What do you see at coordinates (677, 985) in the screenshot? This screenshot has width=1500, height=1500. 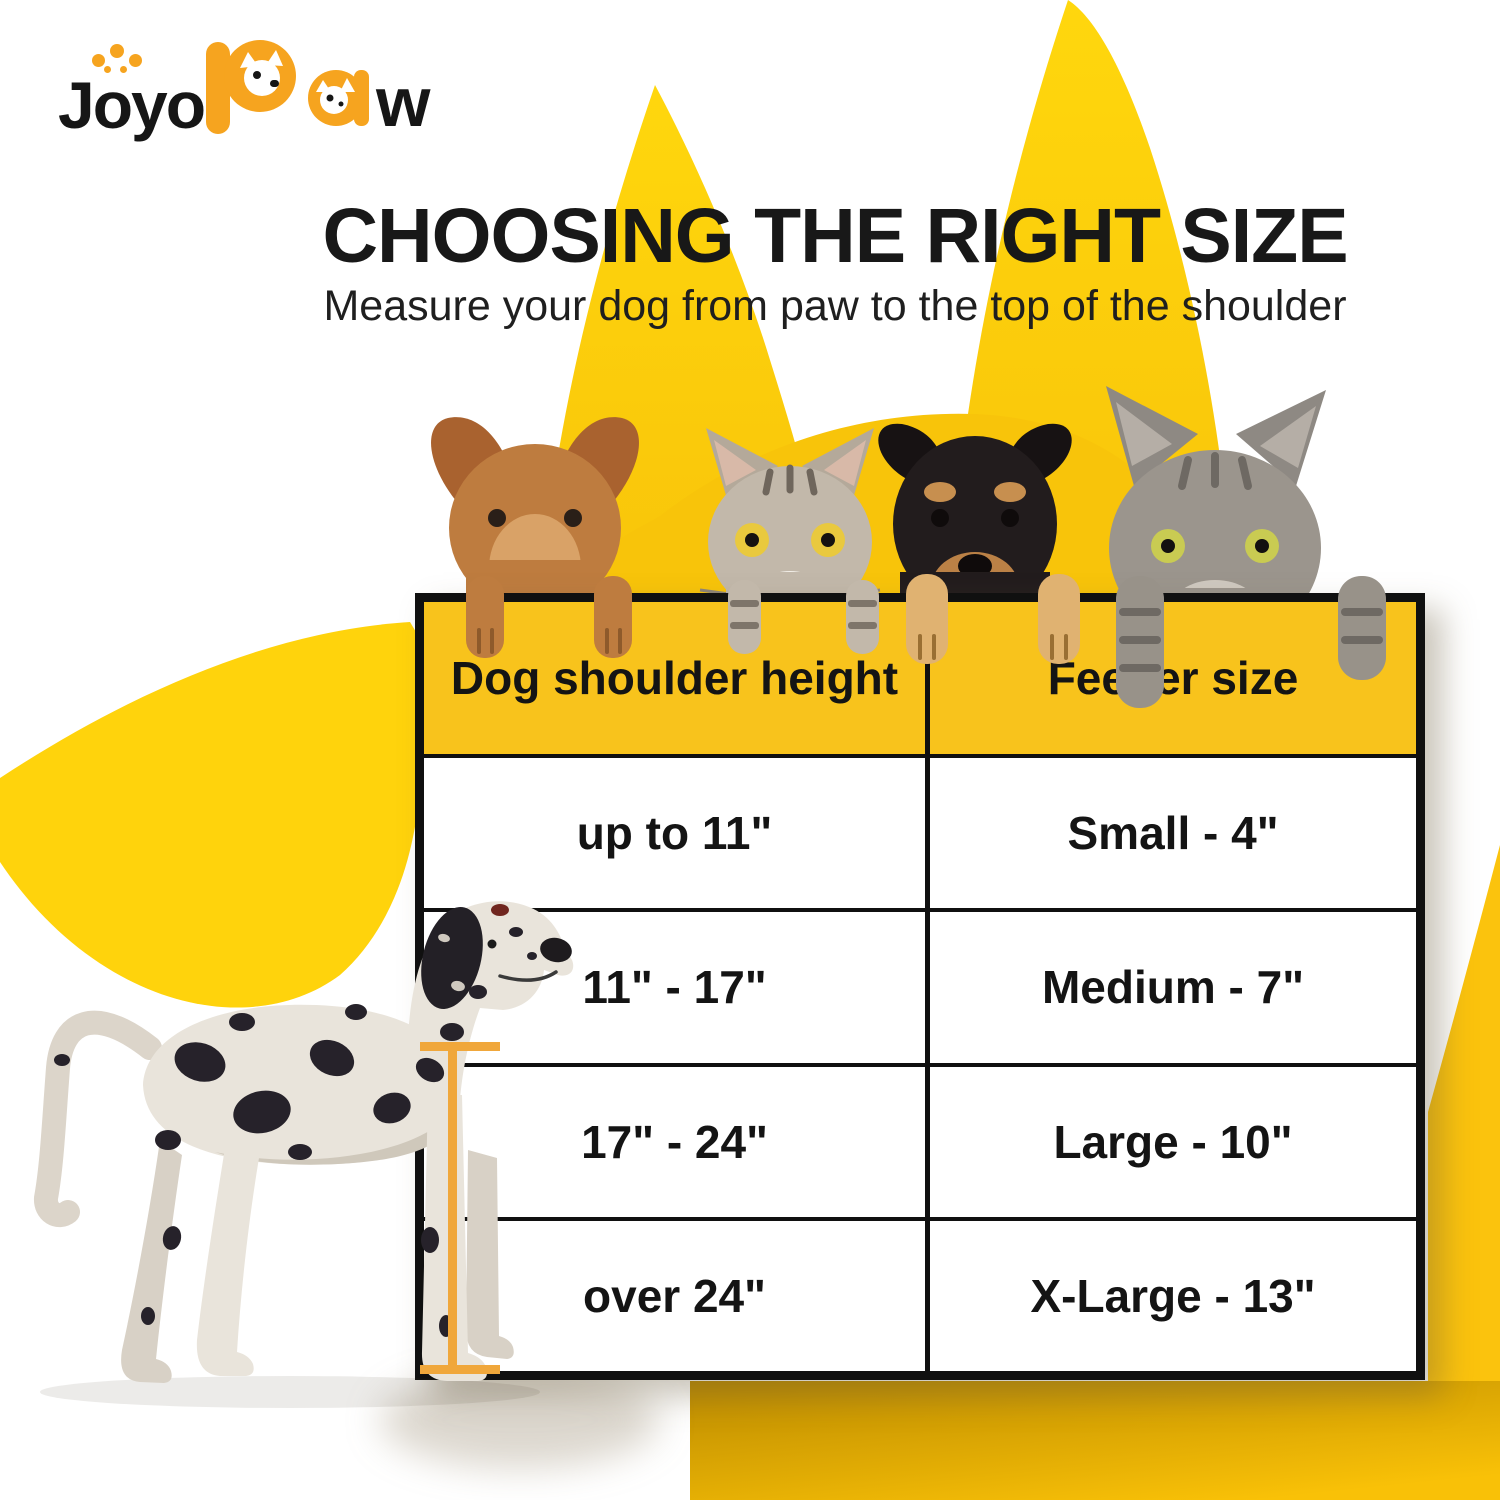 I see `cell-shoulder-height-row2: 11" - 17"` at bounding box center [677, 985].